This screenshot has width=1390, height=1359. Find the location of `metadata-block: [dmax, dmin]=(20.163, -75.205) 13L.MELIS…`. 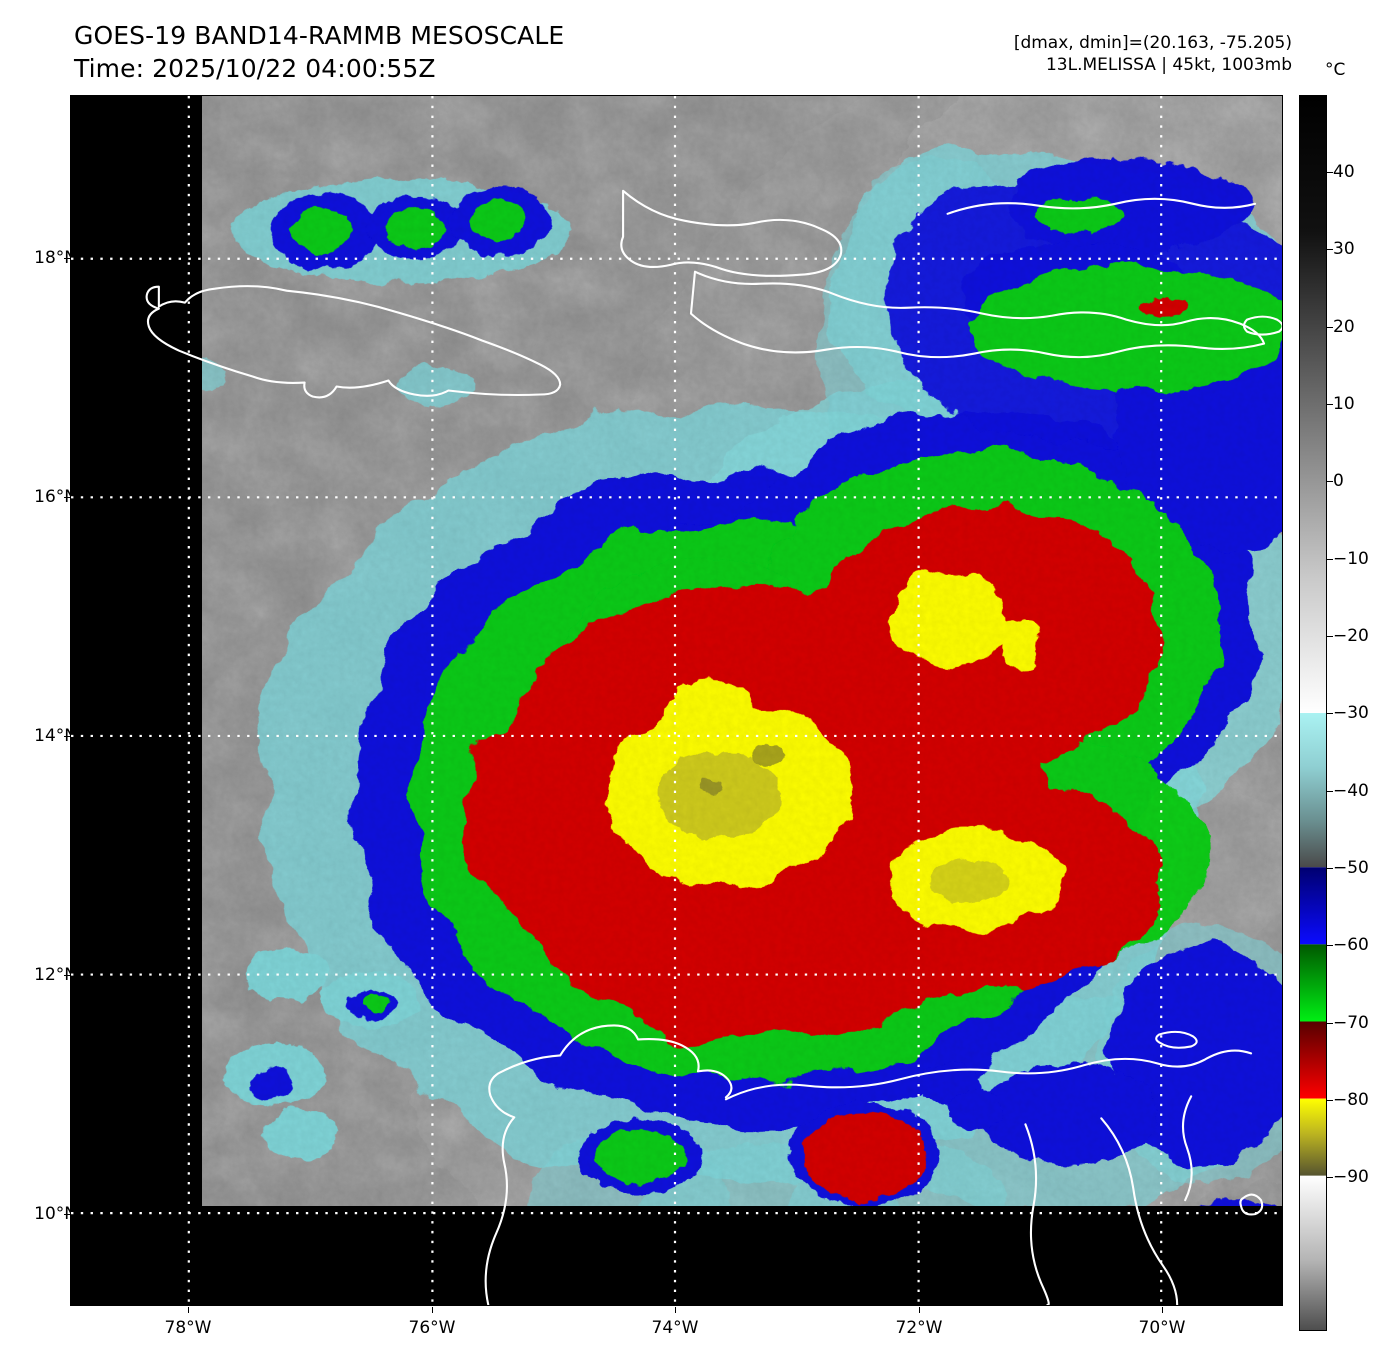

metadata-block: [dmax, dmin]=(20.163, -75.205) 13L.MELIS… is located at coordinates (1153, 54).